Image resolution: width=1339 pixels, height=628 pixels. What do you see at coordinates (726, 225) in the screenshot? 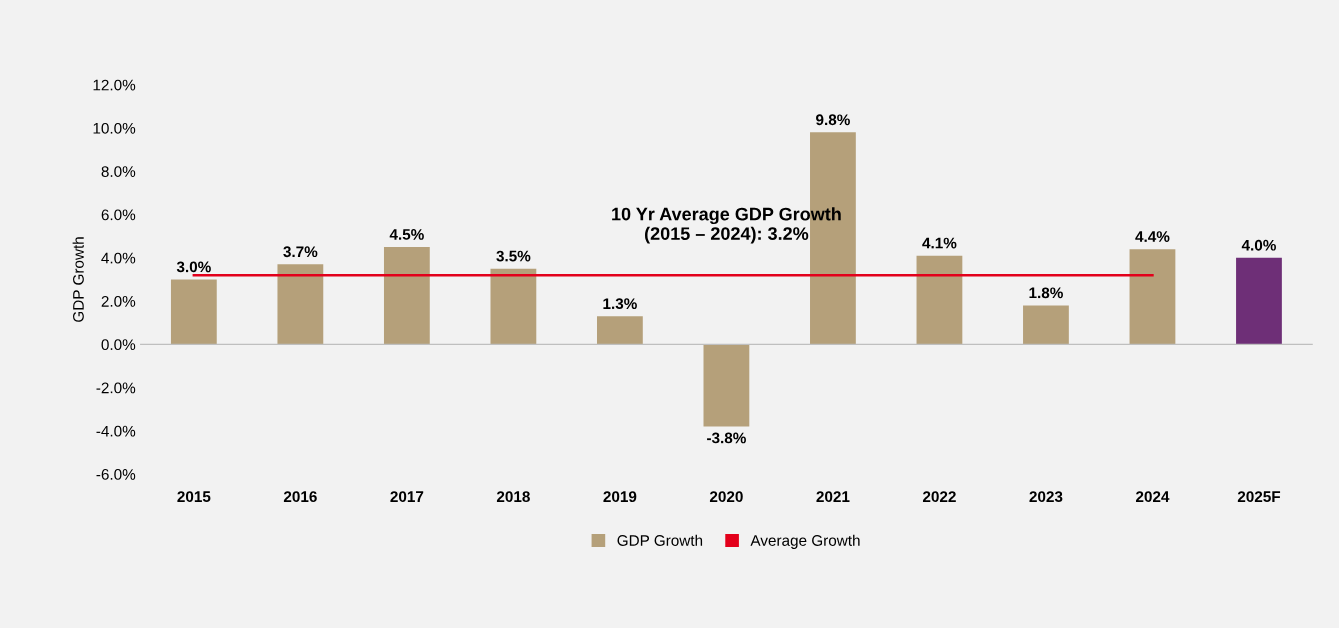
I see `annotation: 10 Yr Average GDP Growth (2015 – 2024): 3.2%` at bounding box center [726, 225].